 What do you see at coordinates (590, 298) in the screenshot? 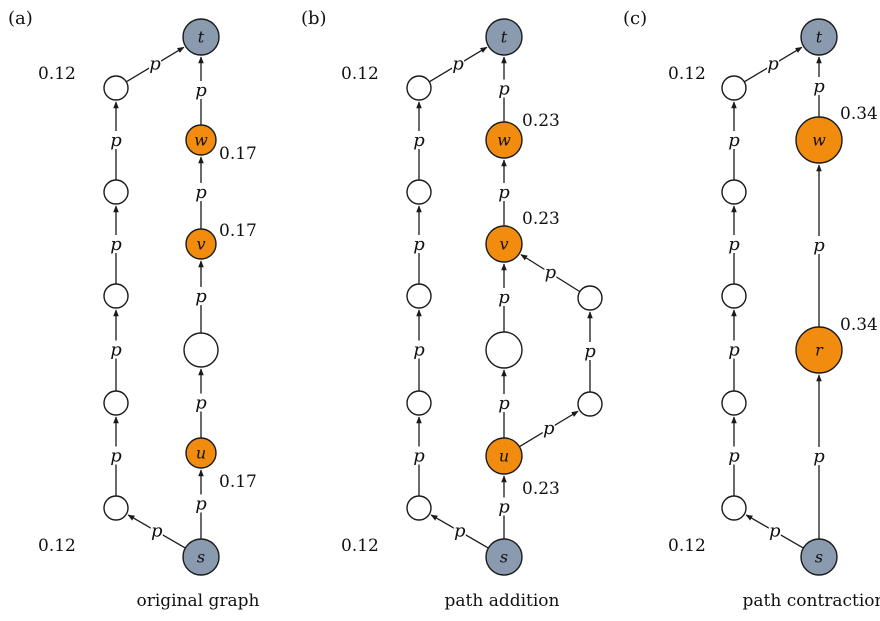
I see `node-r1` at bounding box center [590, 298].